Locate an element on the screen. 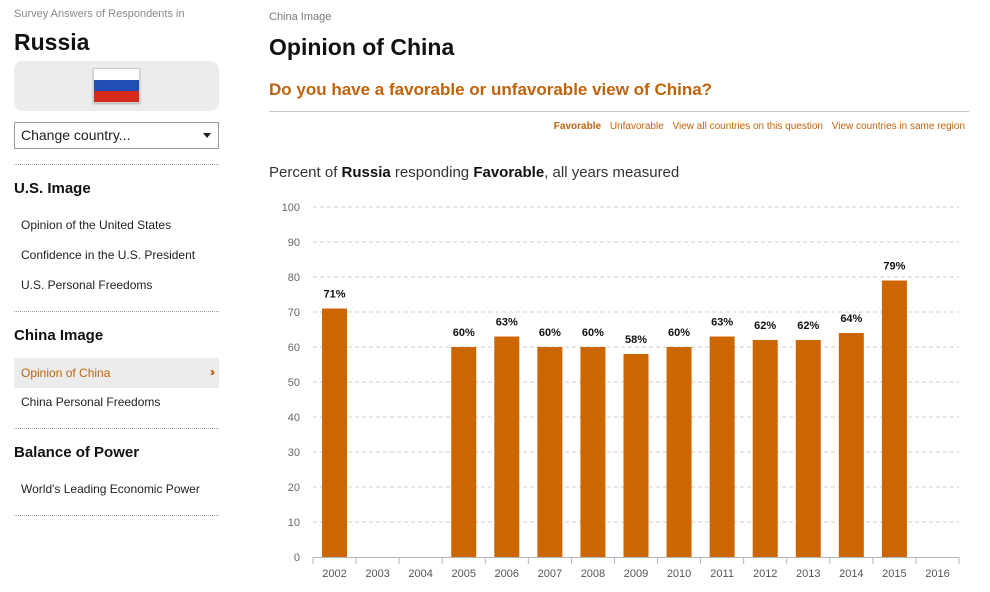  page-title: Opinion of China is located at coordinates (362, 47).